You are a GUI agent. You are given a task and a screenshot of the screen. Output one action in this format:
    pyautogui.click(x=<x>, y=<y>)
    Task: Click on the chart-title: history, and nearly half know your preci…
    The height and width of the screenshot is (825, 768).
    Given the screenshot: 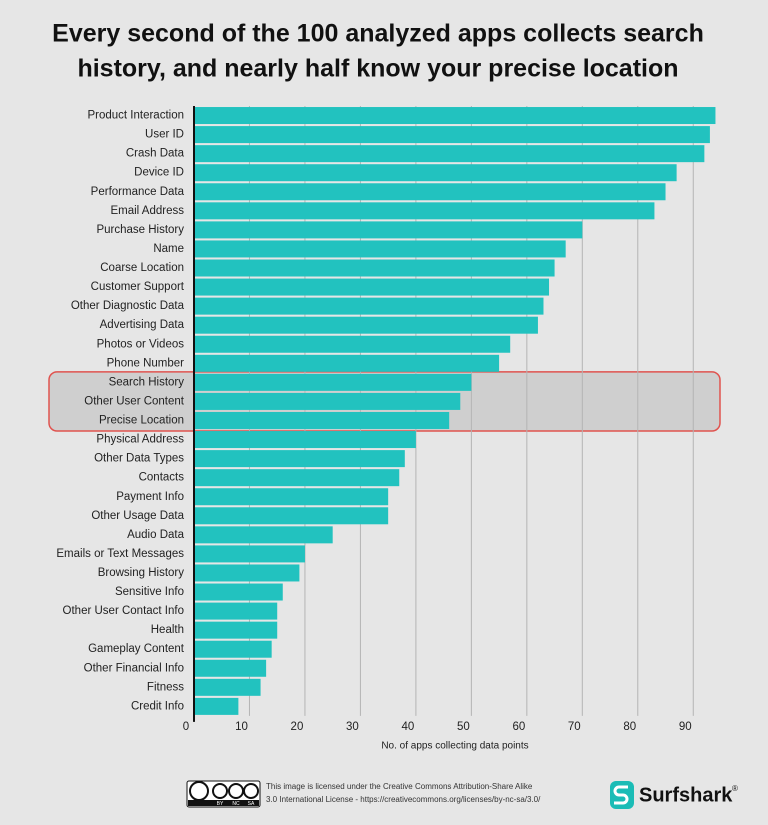 What is the action you would take?
    pyautogui.click(x=377, y=69)
    